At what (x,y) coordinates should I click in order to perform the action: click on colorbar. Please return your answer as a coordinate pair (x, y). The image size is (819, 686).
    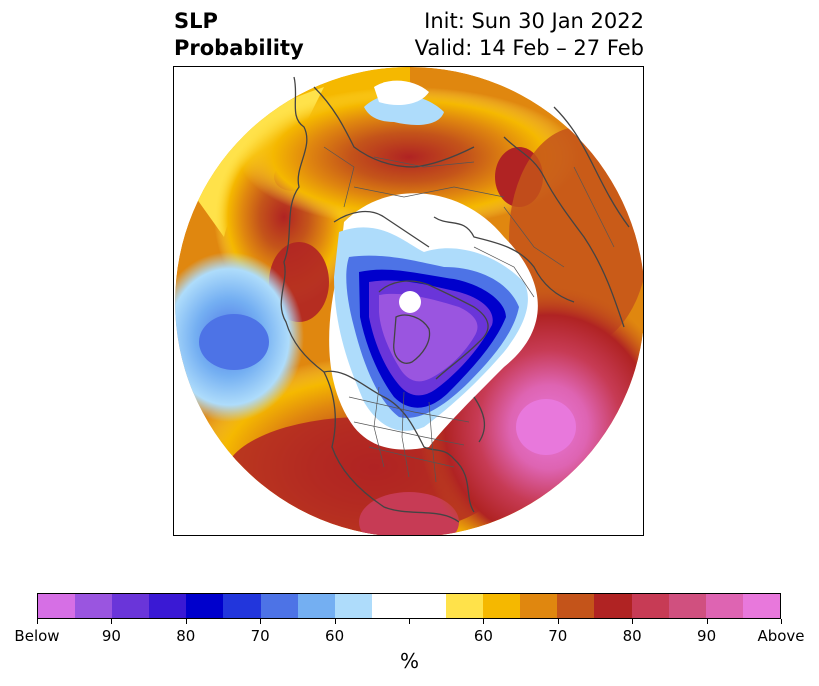
    Looking at the image, I should click on (409, 606).